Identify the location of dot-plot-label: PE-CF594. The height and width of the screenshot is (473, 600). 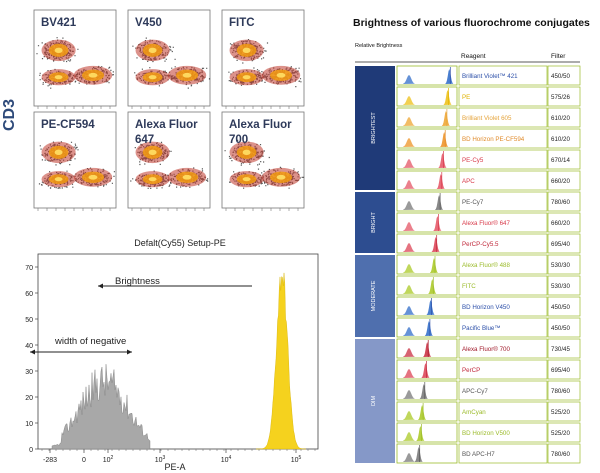
(68, 125).